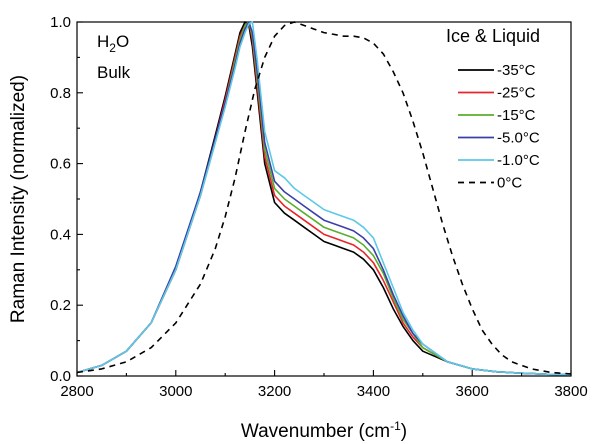 This screenshot has width=594, height=444. I want to click on y-tick-label: 0.2, so click(60, 305).